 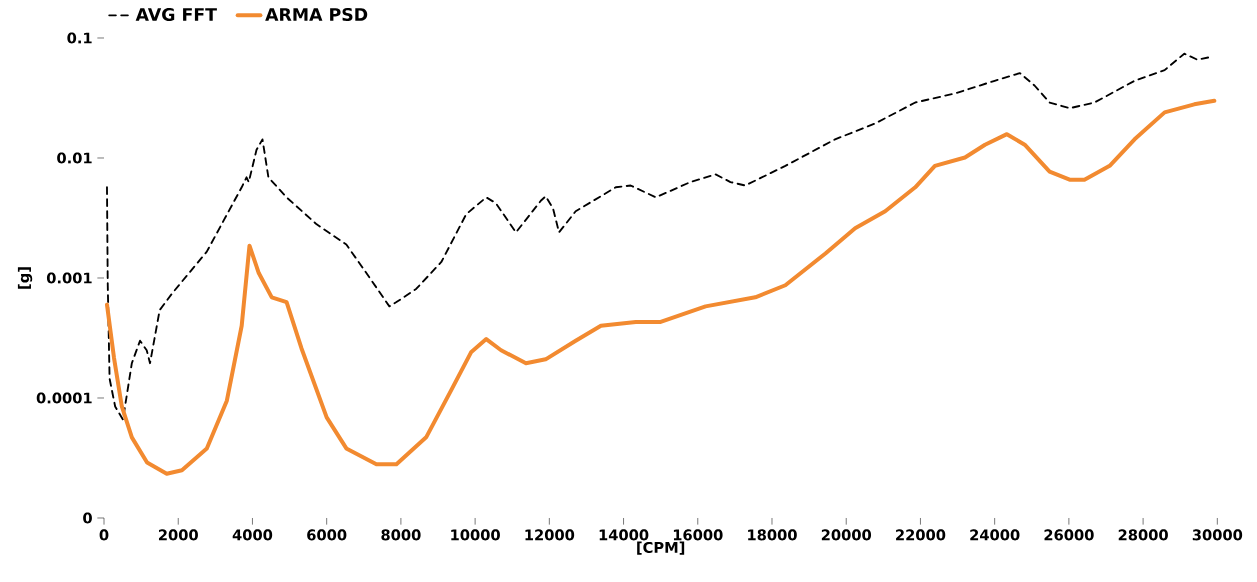 I want to click on y-tick-label: 0.0001, so click(x=64, y=398).